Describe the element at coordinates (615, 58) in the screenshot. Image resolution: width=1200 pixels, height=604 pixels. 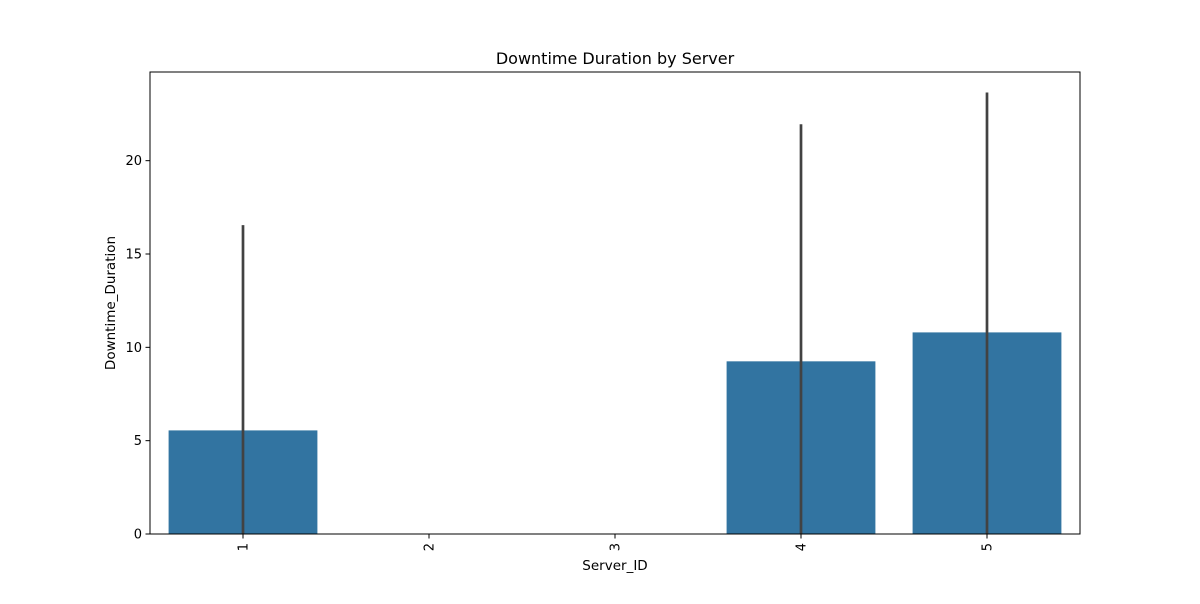
I see `chart-title: Downtime Duration by Server` at that location.